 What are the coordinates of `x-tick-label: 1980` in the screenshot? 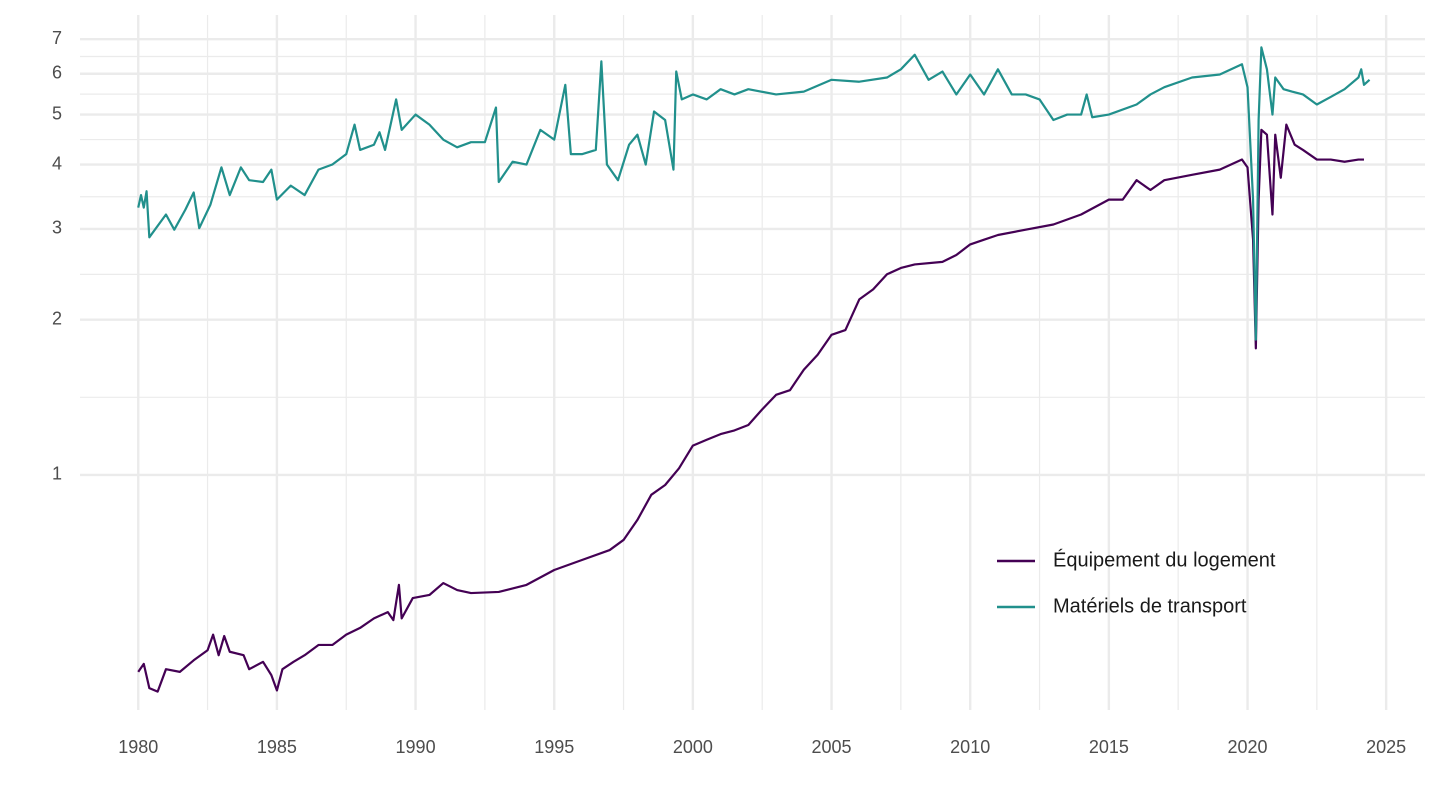 It's located at (138, 747).